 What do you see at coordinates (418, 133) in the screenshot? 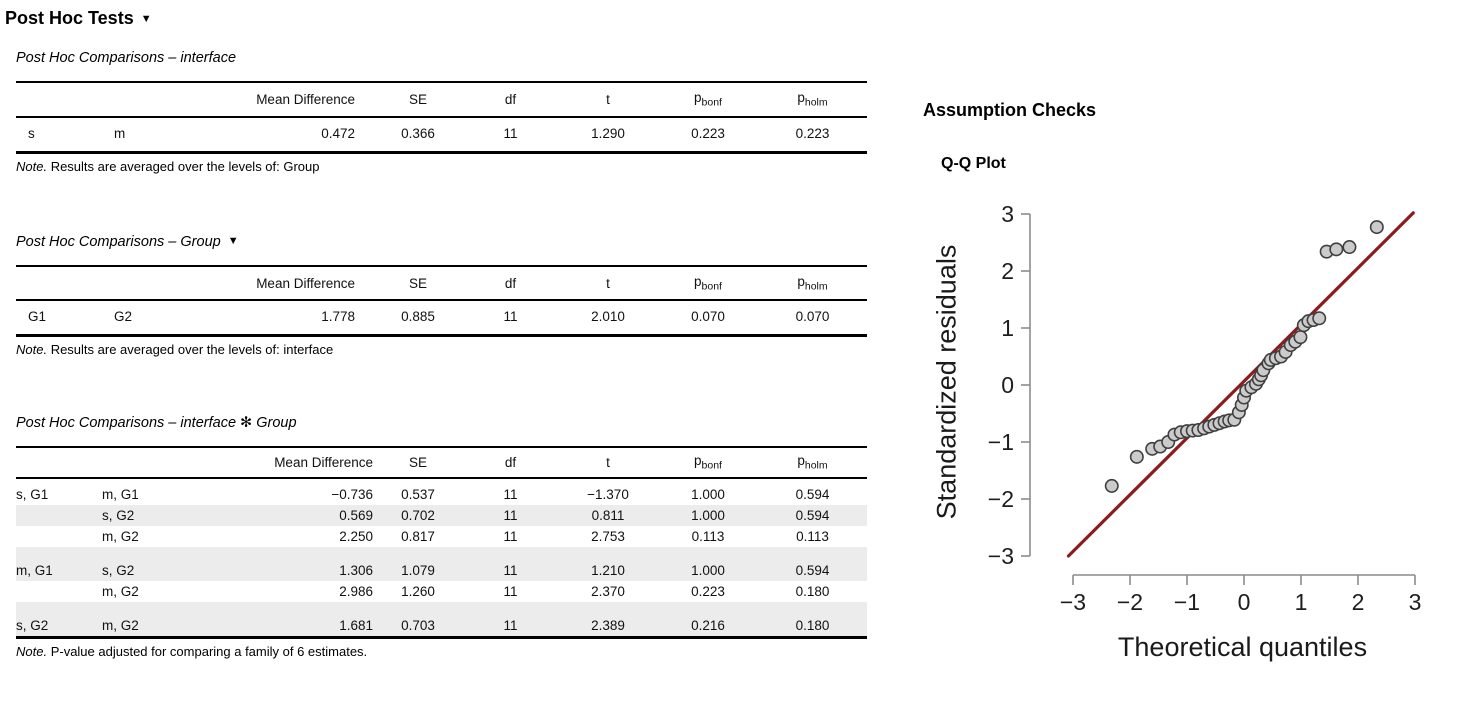
I see `table-cell: 0.366` at bounding box center [418, 133].